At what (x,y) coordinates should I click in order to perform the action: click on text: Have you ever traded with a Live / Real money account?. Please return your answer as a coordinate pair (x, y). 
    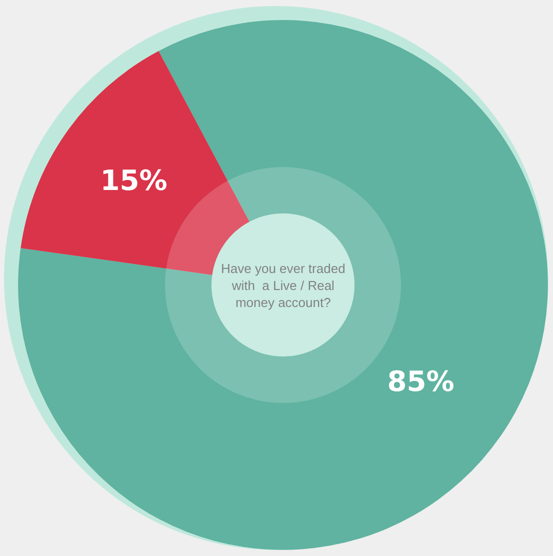
    Looking at the image, I should click on (283, 285).